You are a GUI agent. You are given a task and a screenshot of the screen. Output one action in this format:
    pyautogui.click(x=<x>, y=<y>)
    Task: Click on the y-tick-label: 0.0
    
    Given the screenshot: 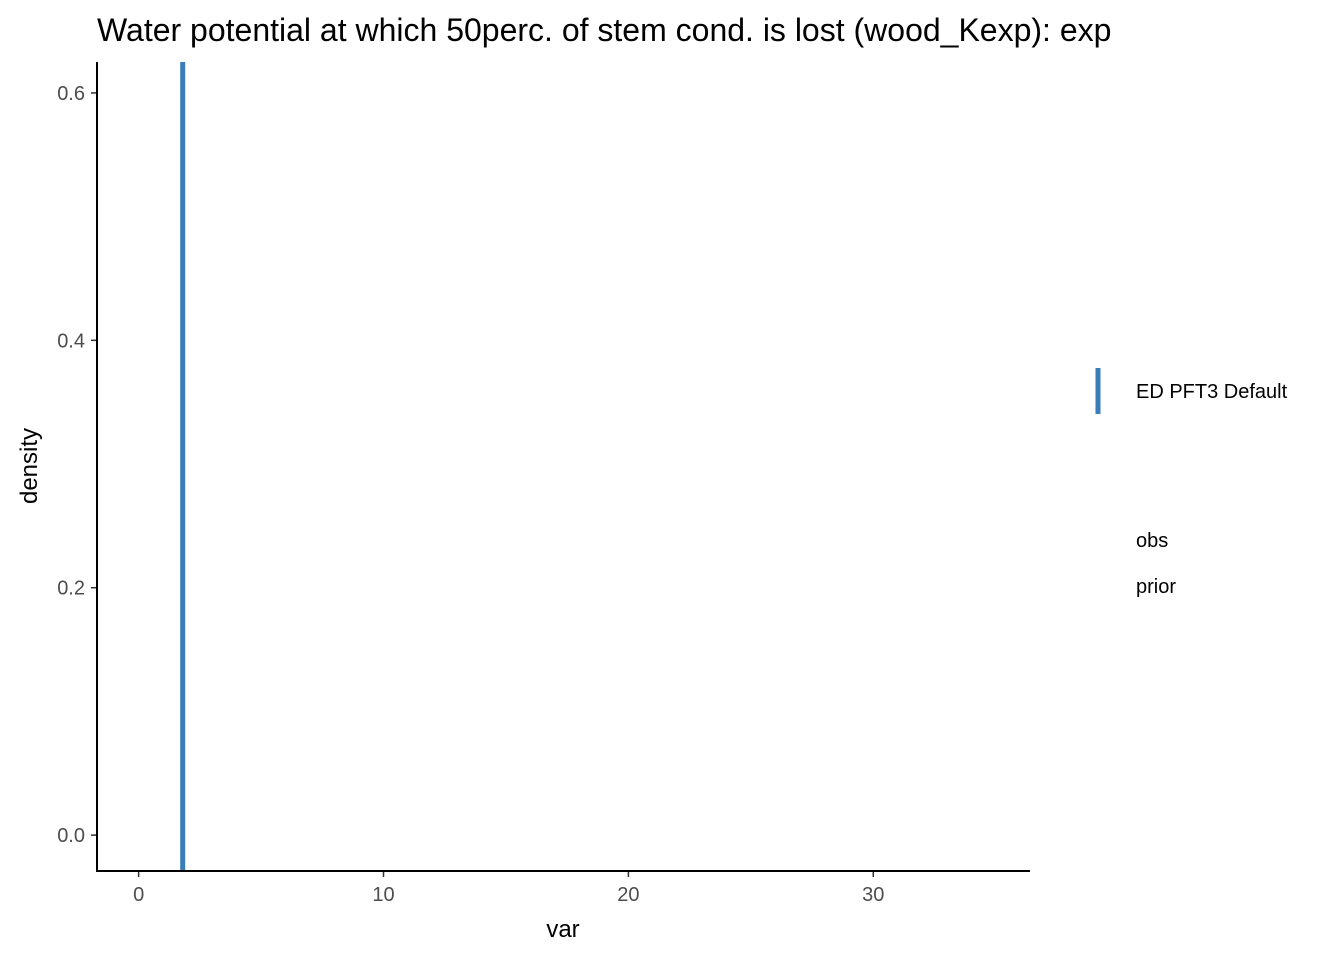 What is the action you would take?
    pyautogui.click(x=71, y=836)
    